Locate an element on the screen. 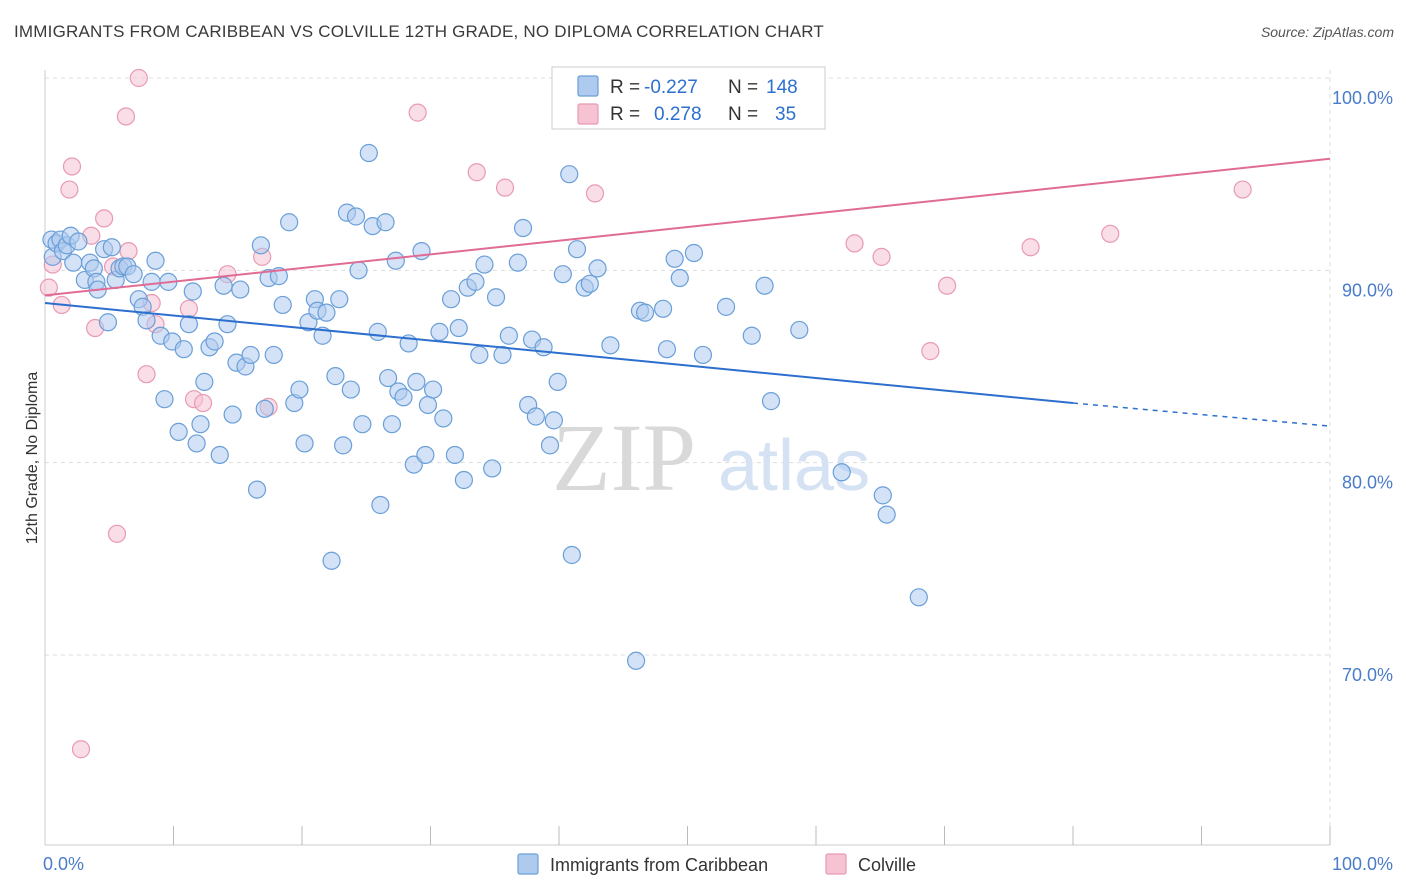  legend-box: R = -0.227 N = 148 R = 0.278 N = 35 is located at coordinates (688, 98).